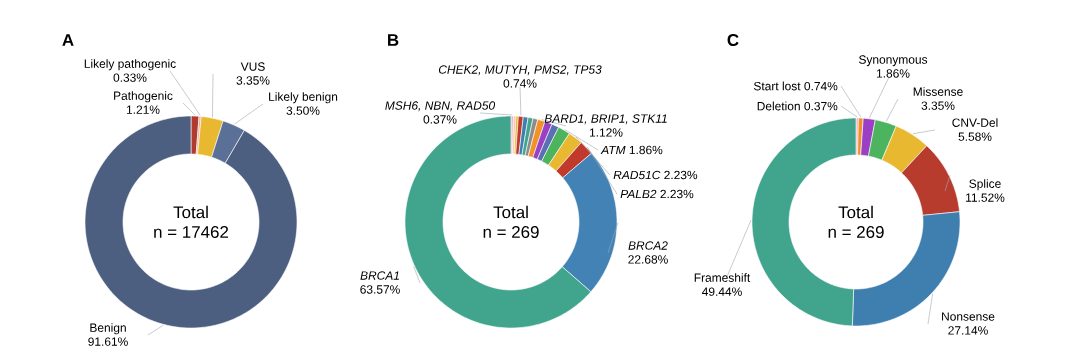 The height and width of the screenshot is (349, 1080). Describe the element at coordinates (130, 77) in the screenshot. I see `data-label: 0.33%` at that location.